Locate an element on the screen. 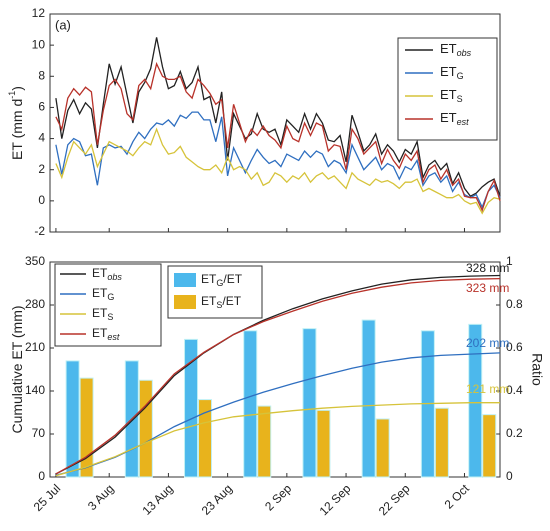  y2-axis-label: Ratio is located at coordinates (537, 369).